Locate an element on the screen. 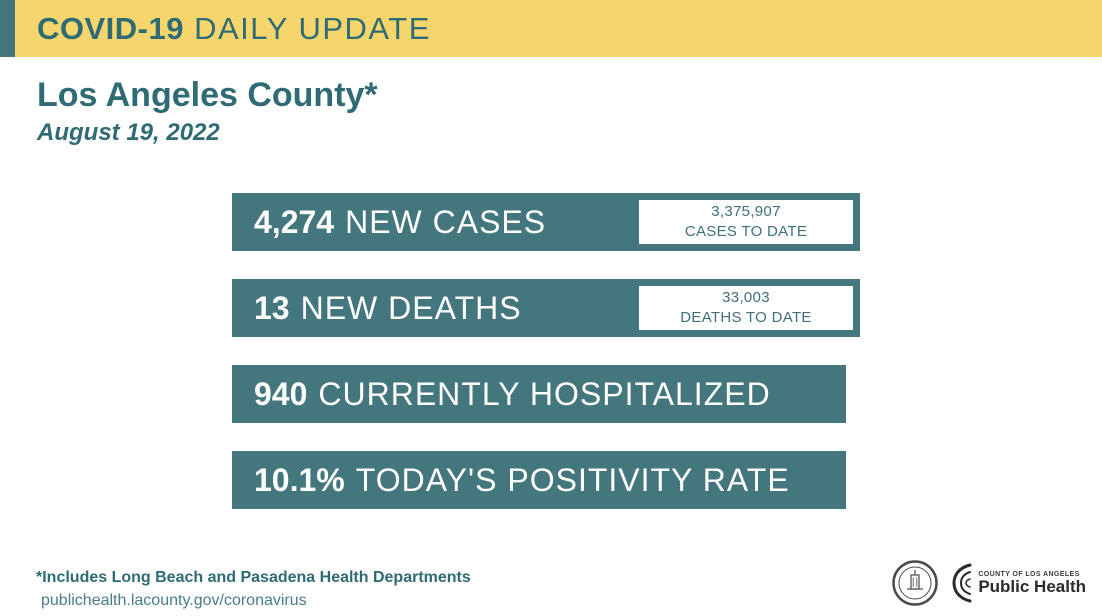 This screenshot has height=616, width=1102. stat-new-cases: 4,274 NEW CASES 3,375,907 CASES TO DATE is located at coordinates (546, 222).